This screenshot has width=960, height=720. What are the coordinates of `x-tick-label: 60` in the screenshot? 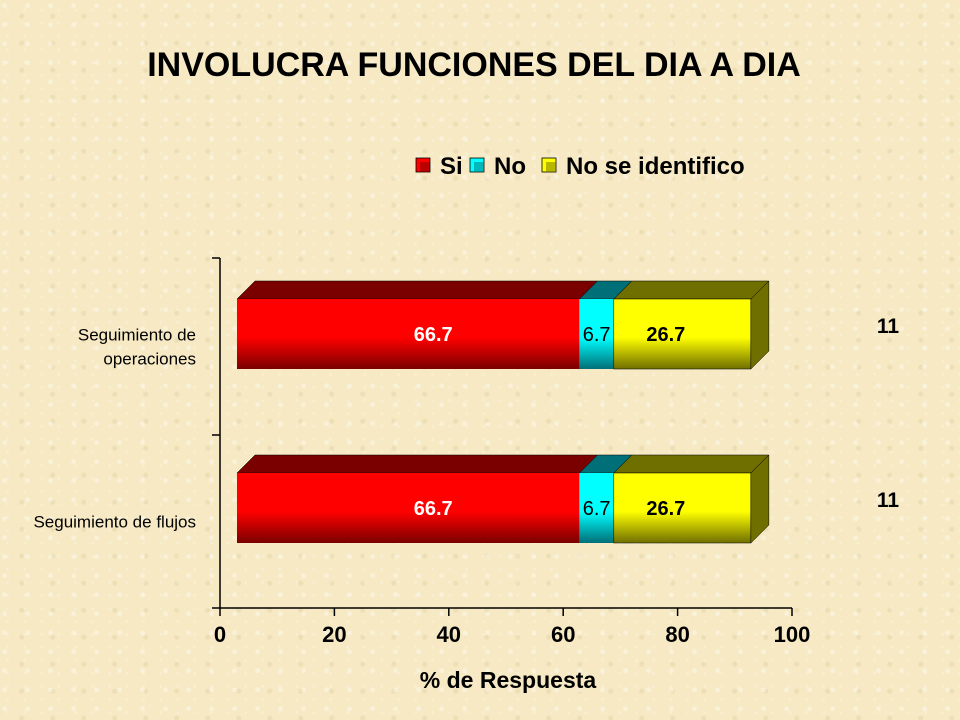 It's located at (563, 634).